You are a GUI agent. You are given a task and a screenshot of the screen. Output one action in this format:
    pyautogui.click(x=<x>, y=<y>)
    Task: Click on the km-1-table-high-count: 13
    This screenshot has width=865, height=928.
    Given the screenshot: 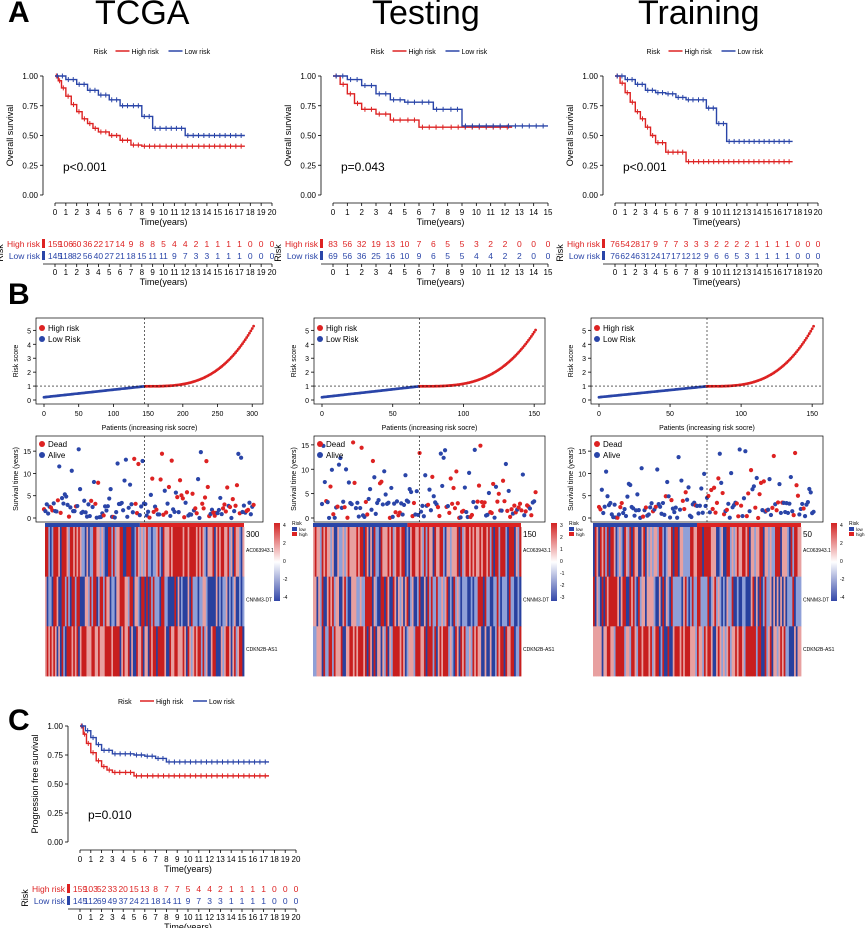 What is the action you would take?
    pyautogui.click(x=391, y=244)
    